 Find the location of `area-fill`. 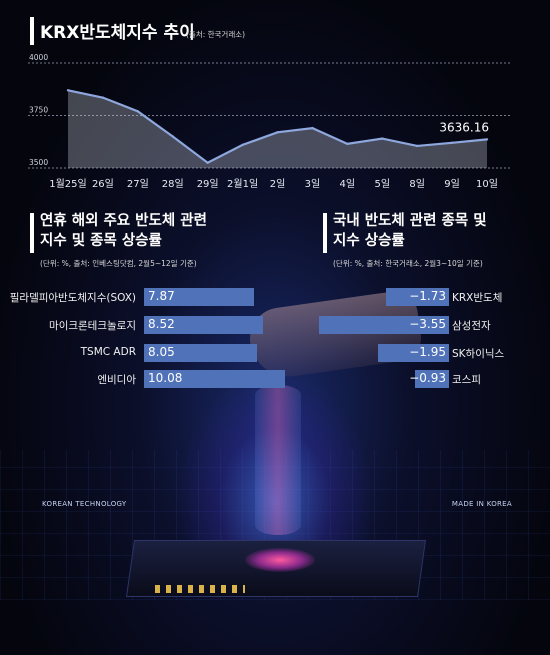

area-fill is located at coordinates (277, 129).